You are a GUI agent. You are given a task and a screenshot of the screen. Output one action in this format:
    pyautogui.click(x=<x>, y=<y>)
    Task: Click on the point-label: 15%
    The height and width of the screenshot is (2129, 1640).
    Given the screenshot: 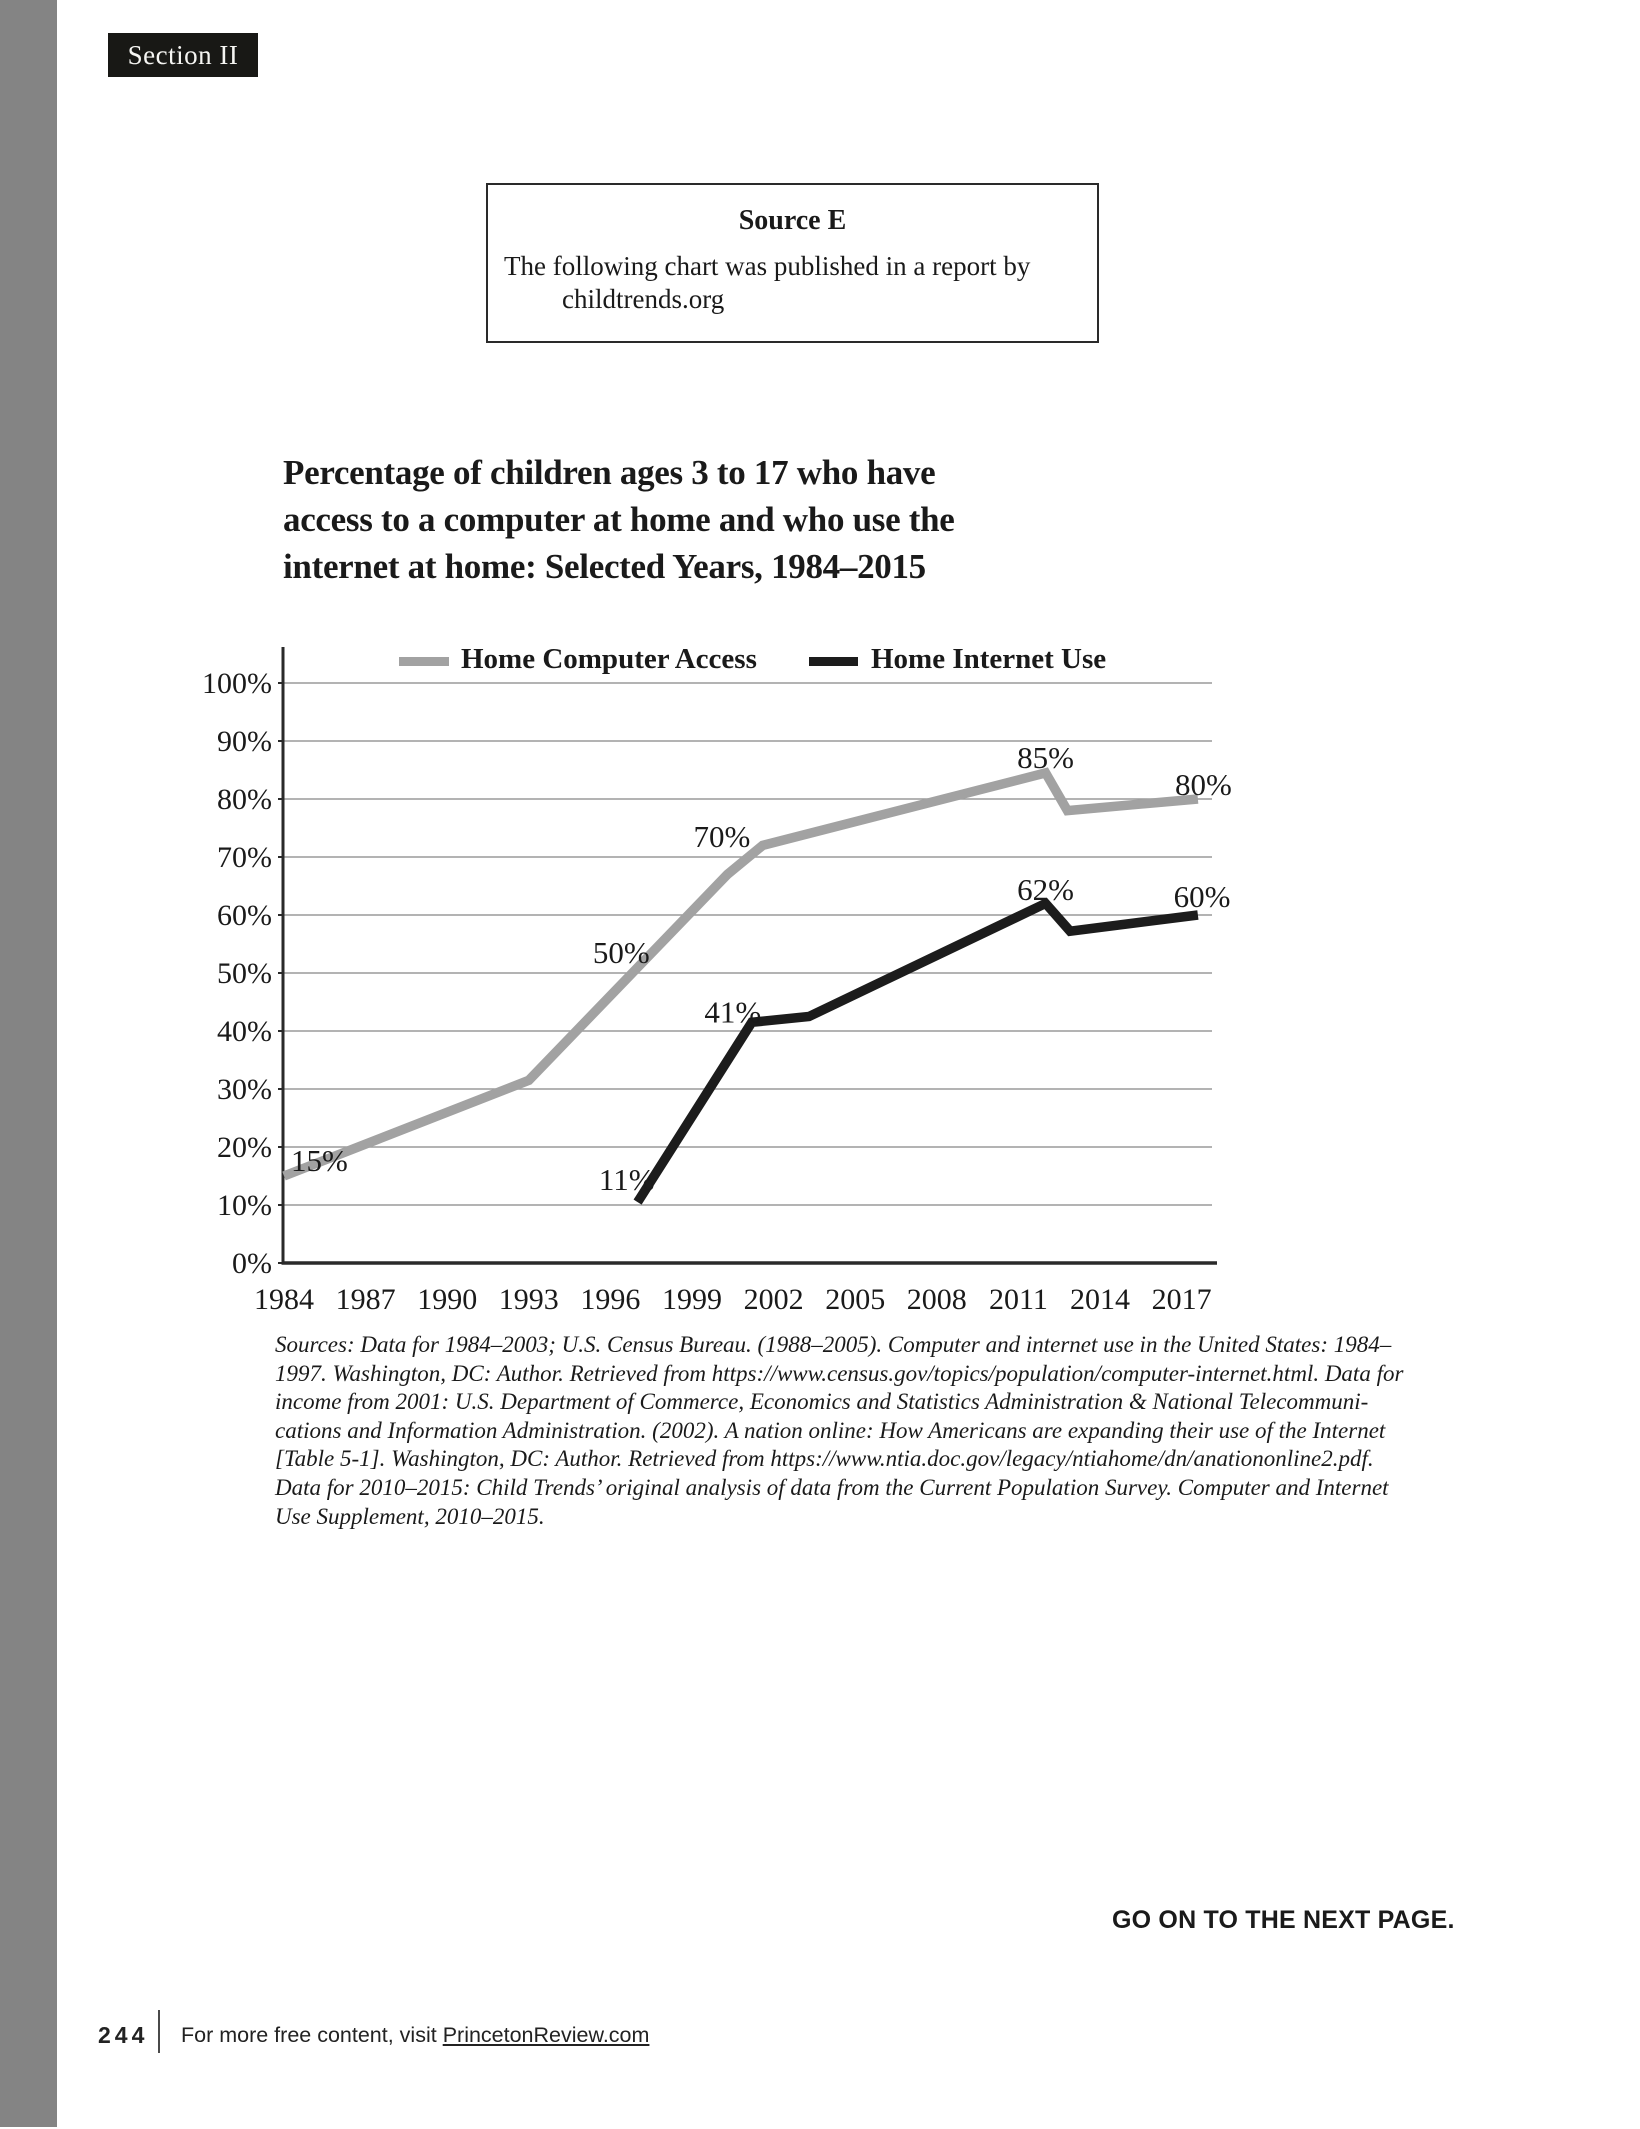 What is the action you would take?
    pyautogui.click(x=319, y=1160)
    